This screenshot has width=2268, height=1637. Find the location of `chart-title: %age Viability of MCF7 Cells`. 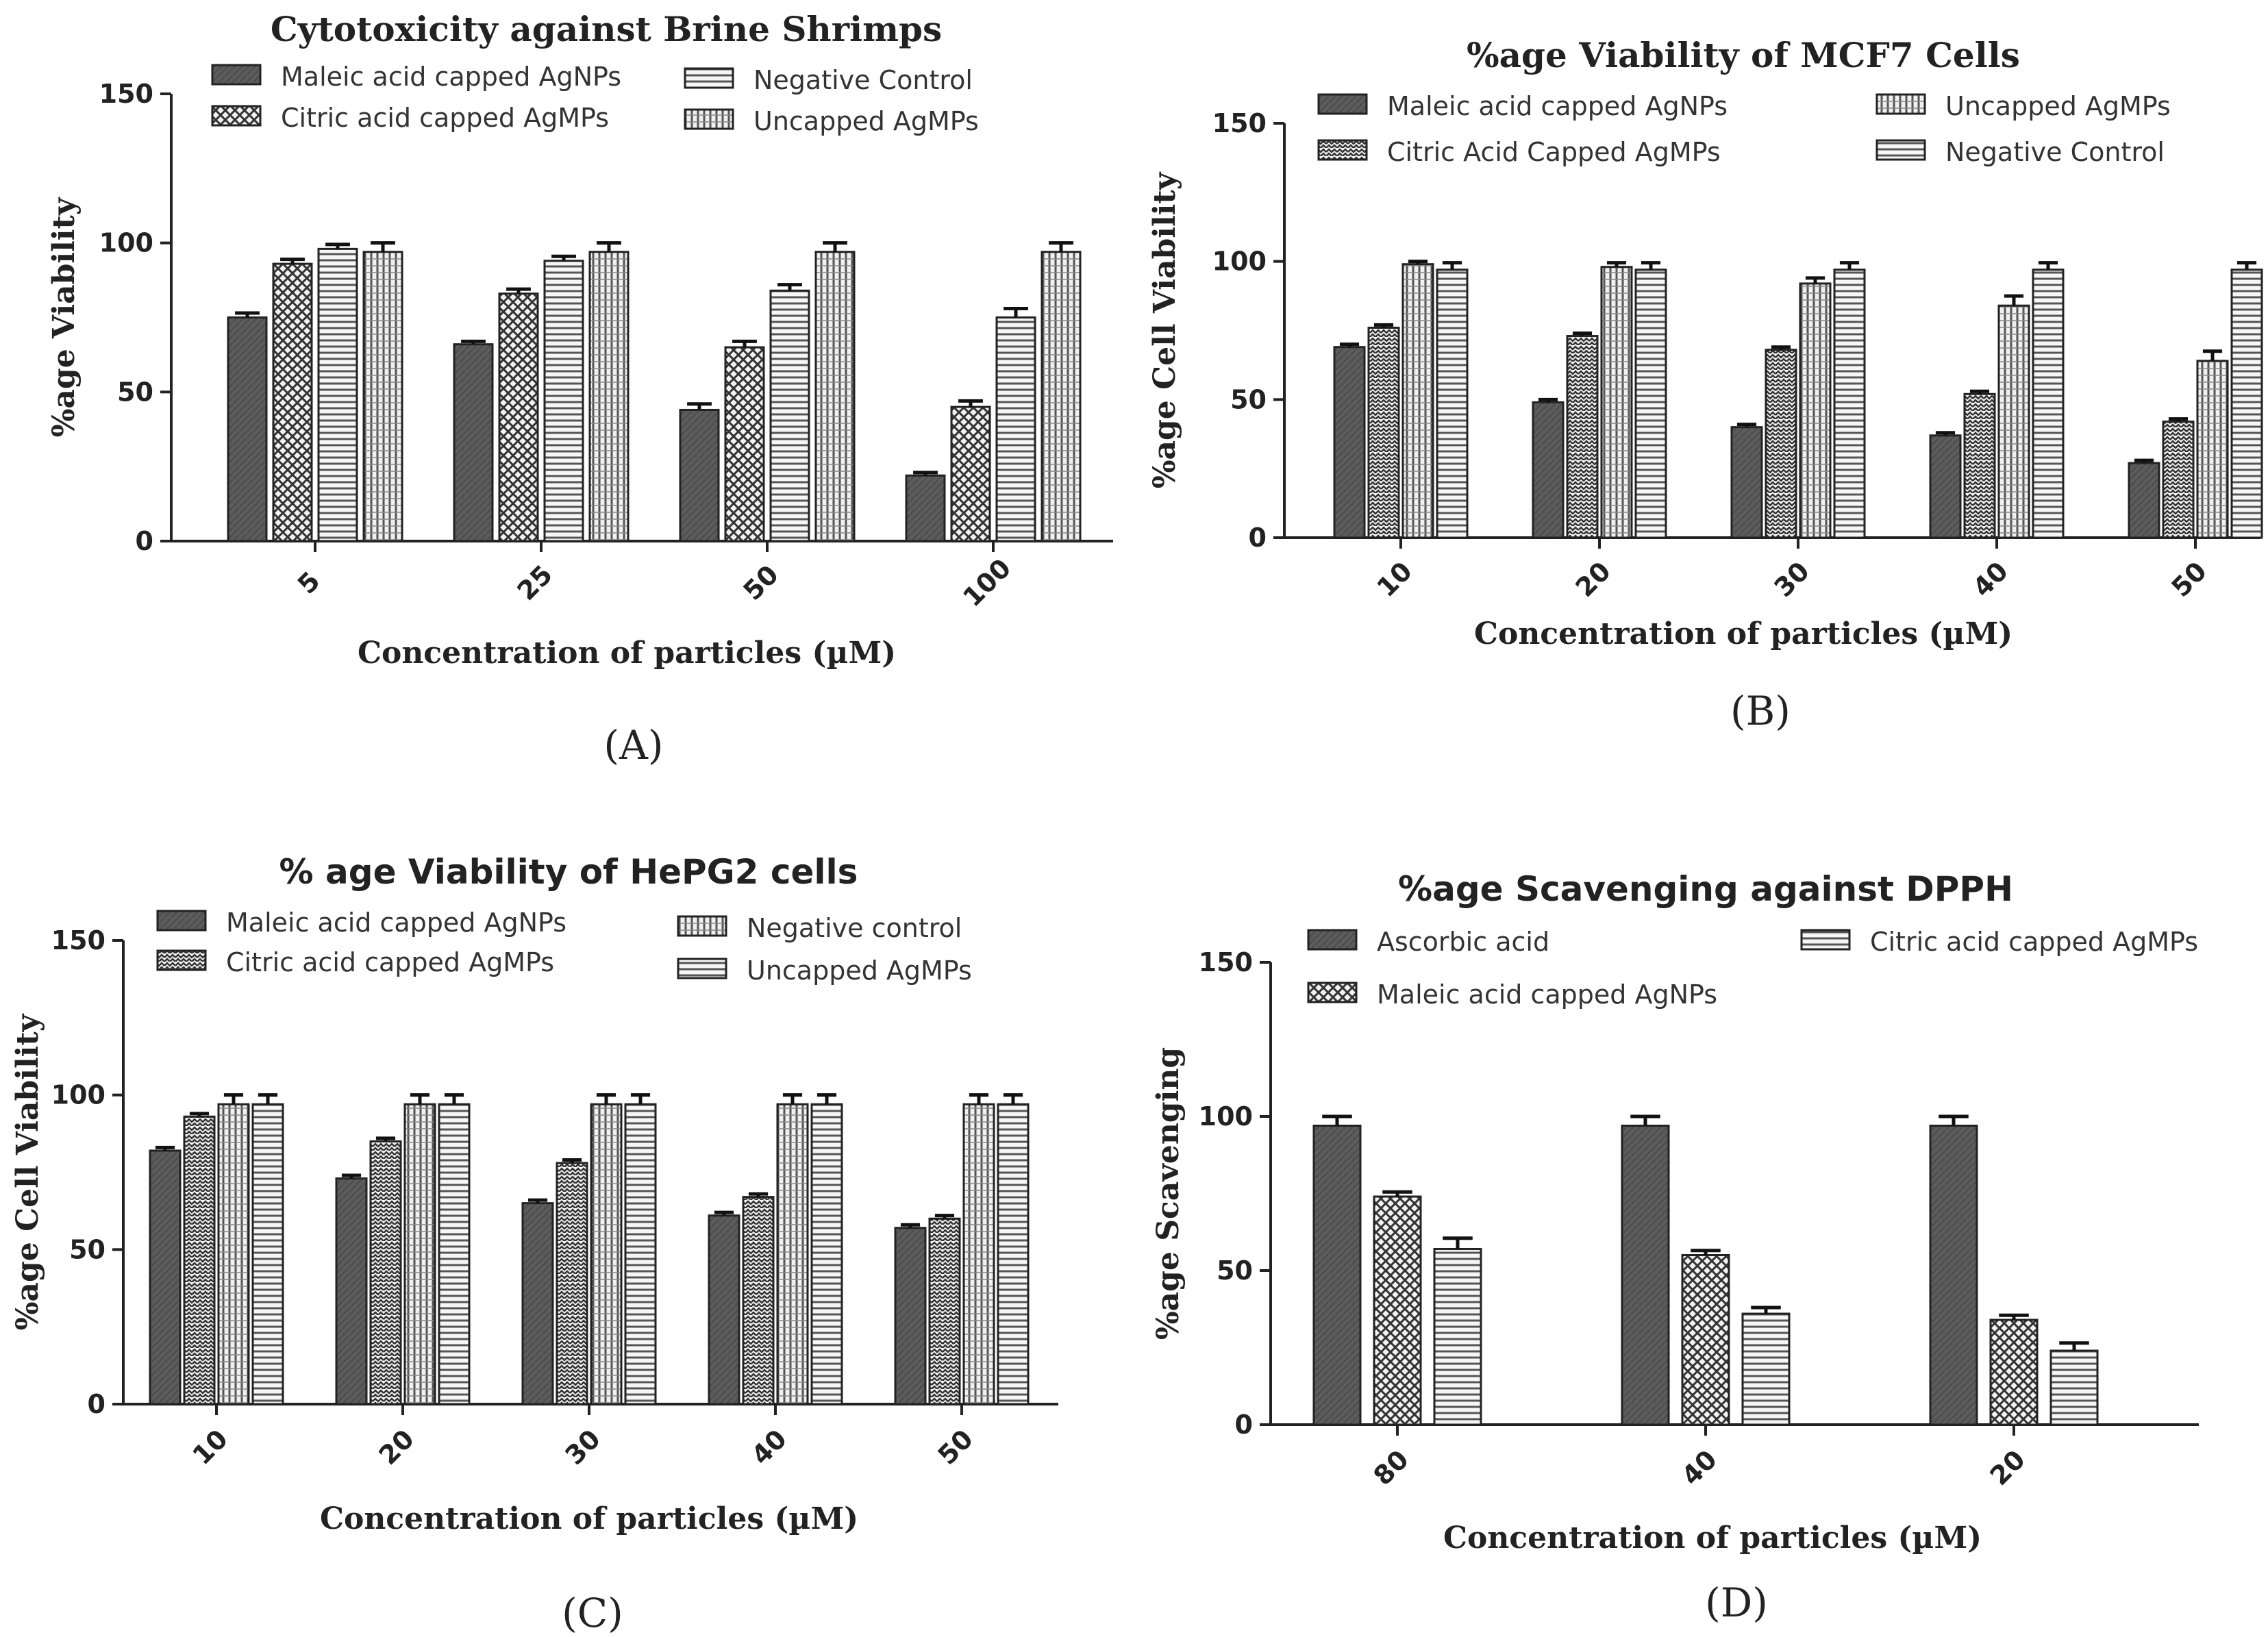

chart-title: %age Viability of MCF7 Cells is located at coordinates (1743, 55).